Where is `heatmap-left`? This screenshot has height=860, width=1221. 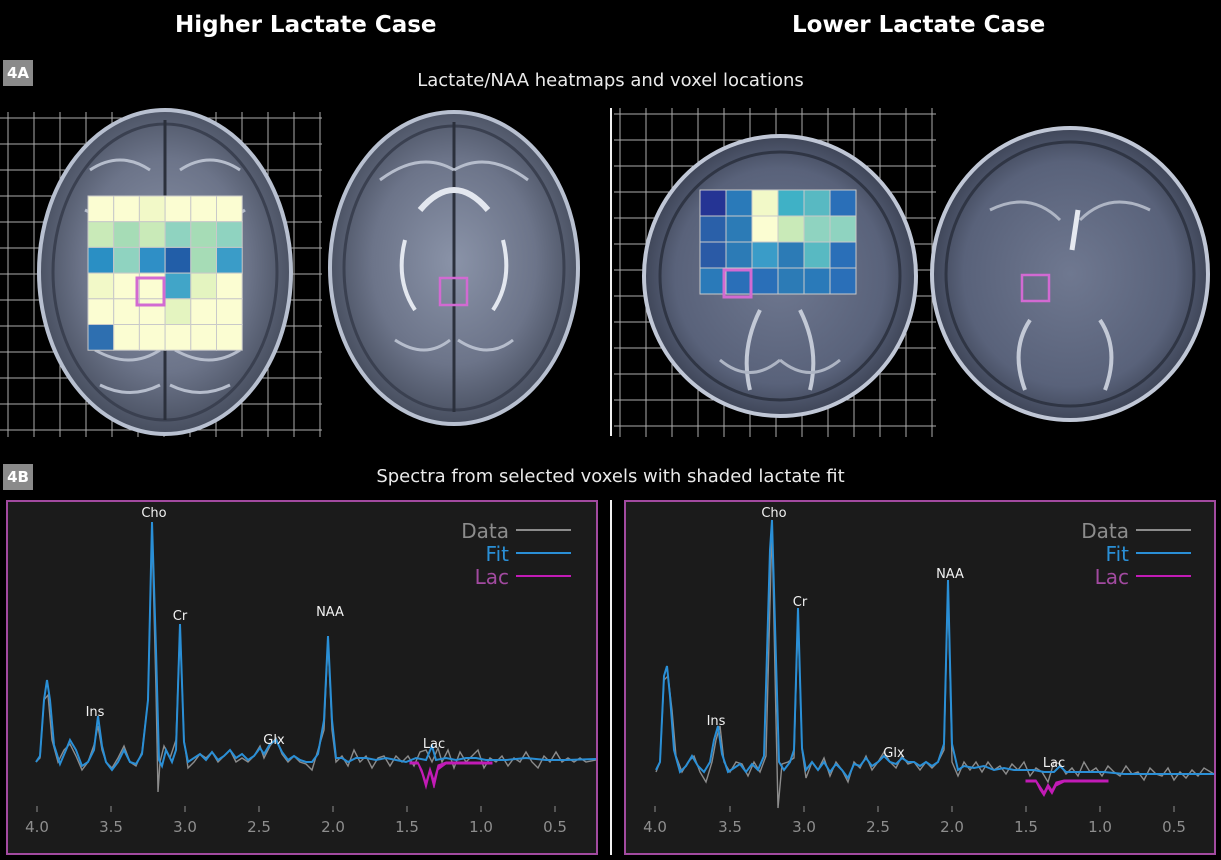 heatmap-left is located at coordinates (165, 273).